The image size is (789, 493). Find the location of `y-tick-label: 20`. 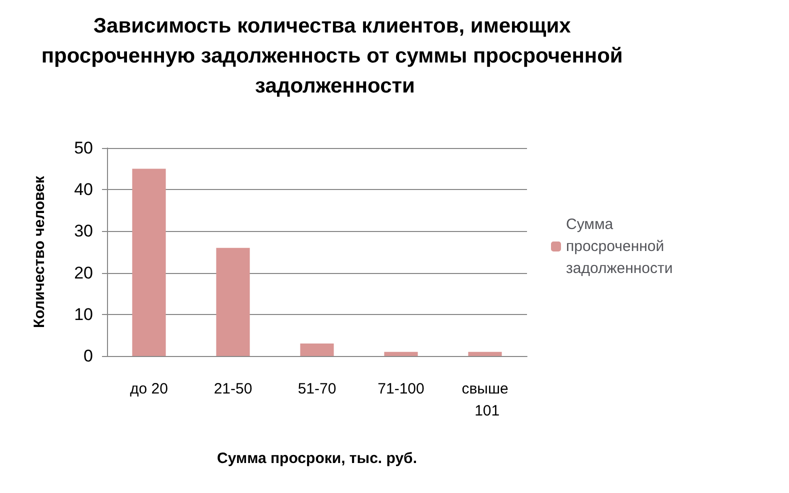

y-tick-label: 20 is located at coordinates (83, 272).